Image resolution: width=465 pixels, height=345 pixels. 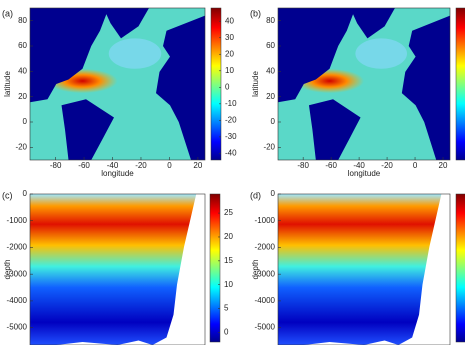 I want to click on colorbar-tick-label: 40, so click(x=229, y=20).